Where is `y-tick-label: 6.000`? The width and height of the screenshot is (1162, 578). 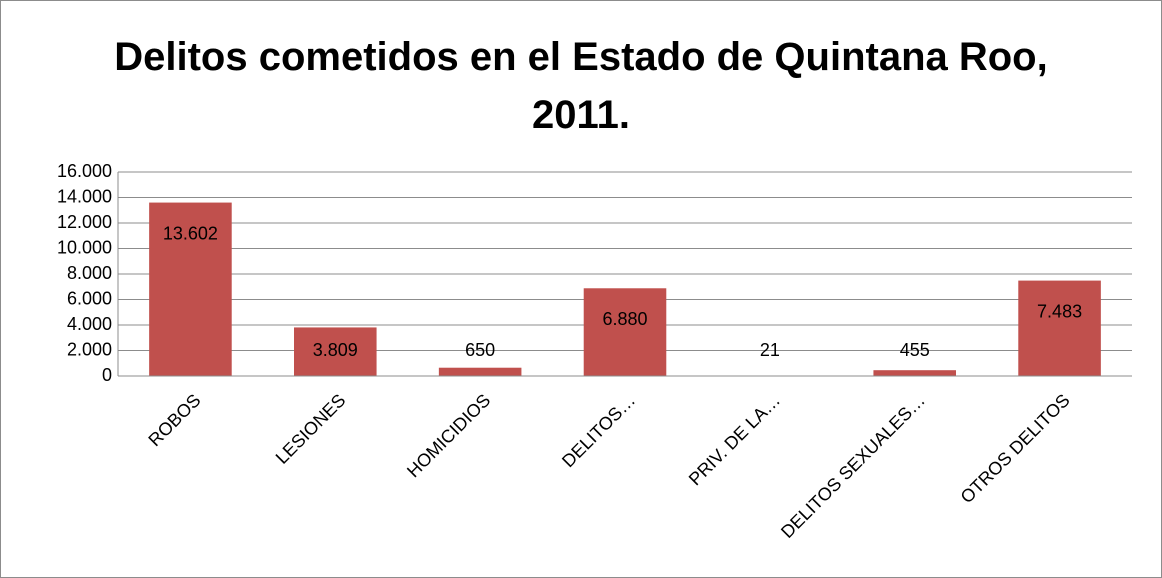 y-tick-label: 6.000 is located at coordinates (89, 298).